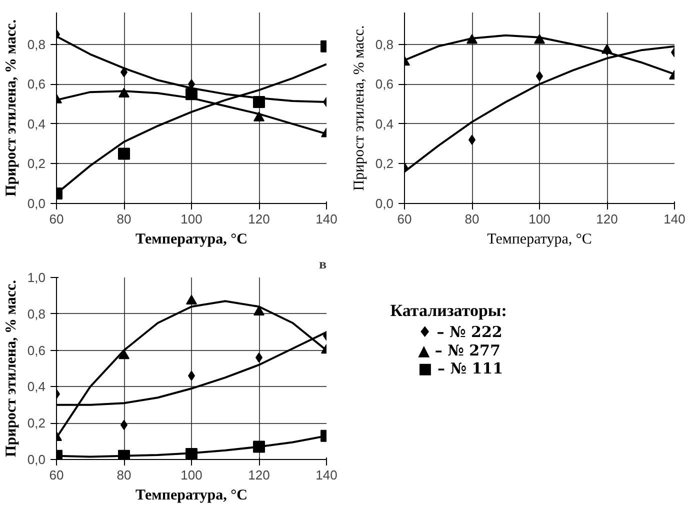  Describe the element at coordinates (448, 310) in the screenshot. I see `text: Катализаторы:` at that location.